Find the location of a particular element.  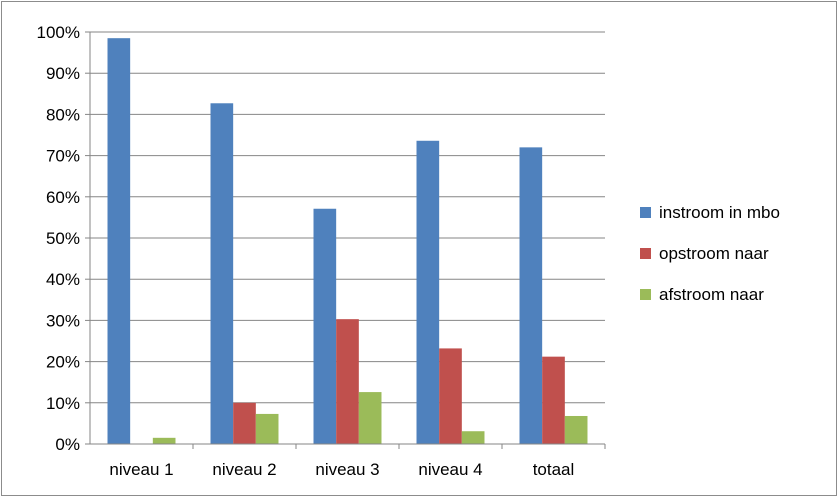

x-tick-label: niveau 4 is located at coordinates (450, 469).